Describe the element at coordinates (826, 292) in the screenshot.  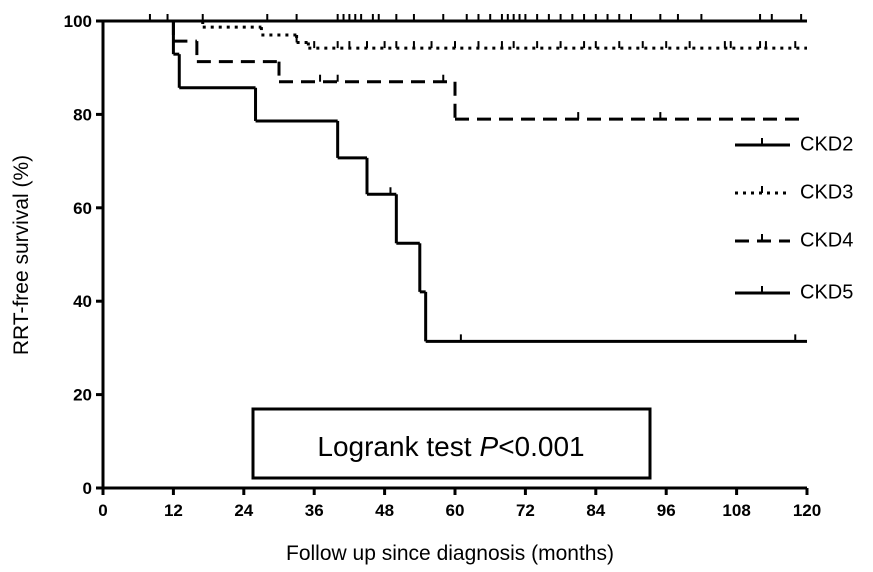
I see `legend-label: CKD5` at that location.